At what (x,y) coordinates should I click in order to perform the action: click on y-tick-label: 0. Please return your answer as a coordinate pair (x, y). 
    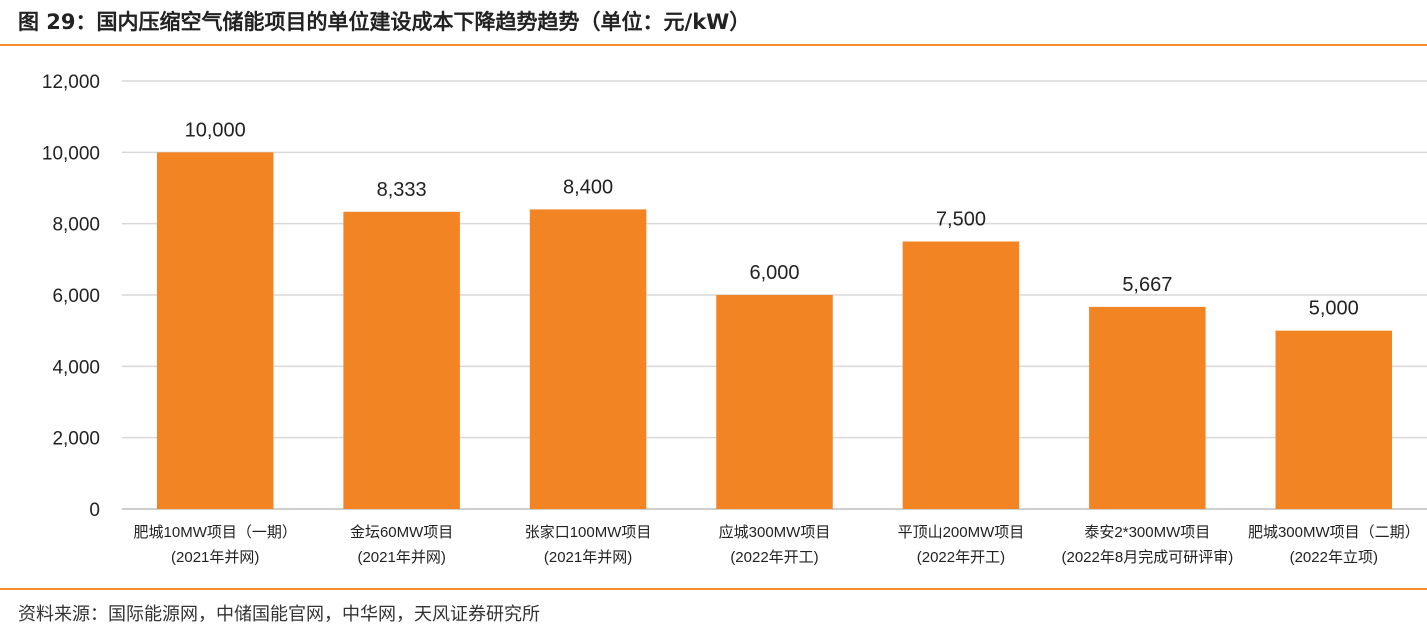
    Looking at the image, I should click on (94, 510).